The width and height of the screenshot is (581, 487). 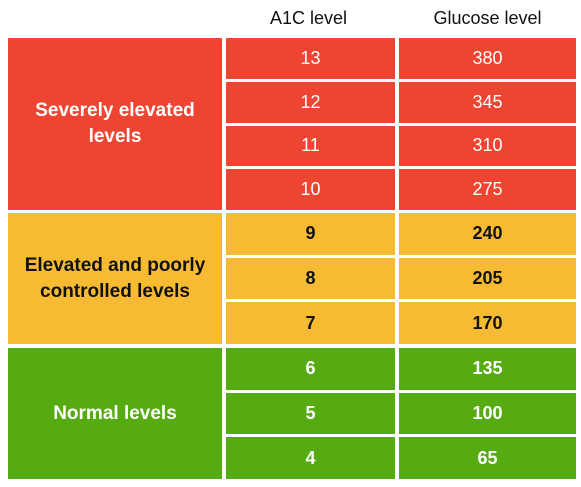 I want to click on table-row: 7 170, so click(x=399, y=322).